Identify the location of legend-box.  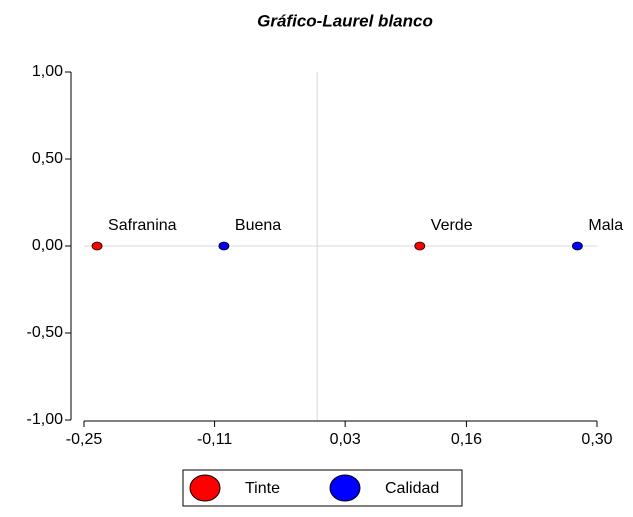
(322, 488).